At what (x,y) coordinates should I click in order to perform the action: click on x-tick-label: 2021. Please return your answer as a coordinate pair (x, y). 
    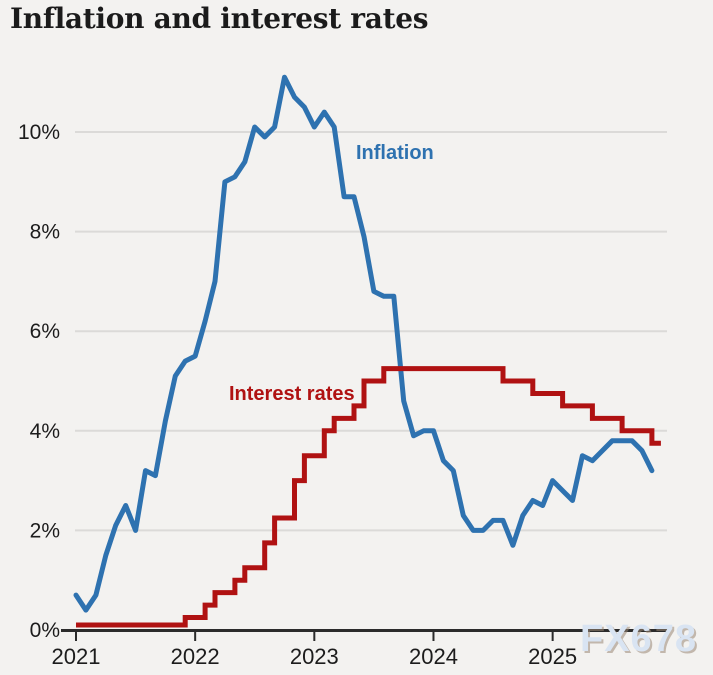
    Looking at the image, I should click on (76, 656).